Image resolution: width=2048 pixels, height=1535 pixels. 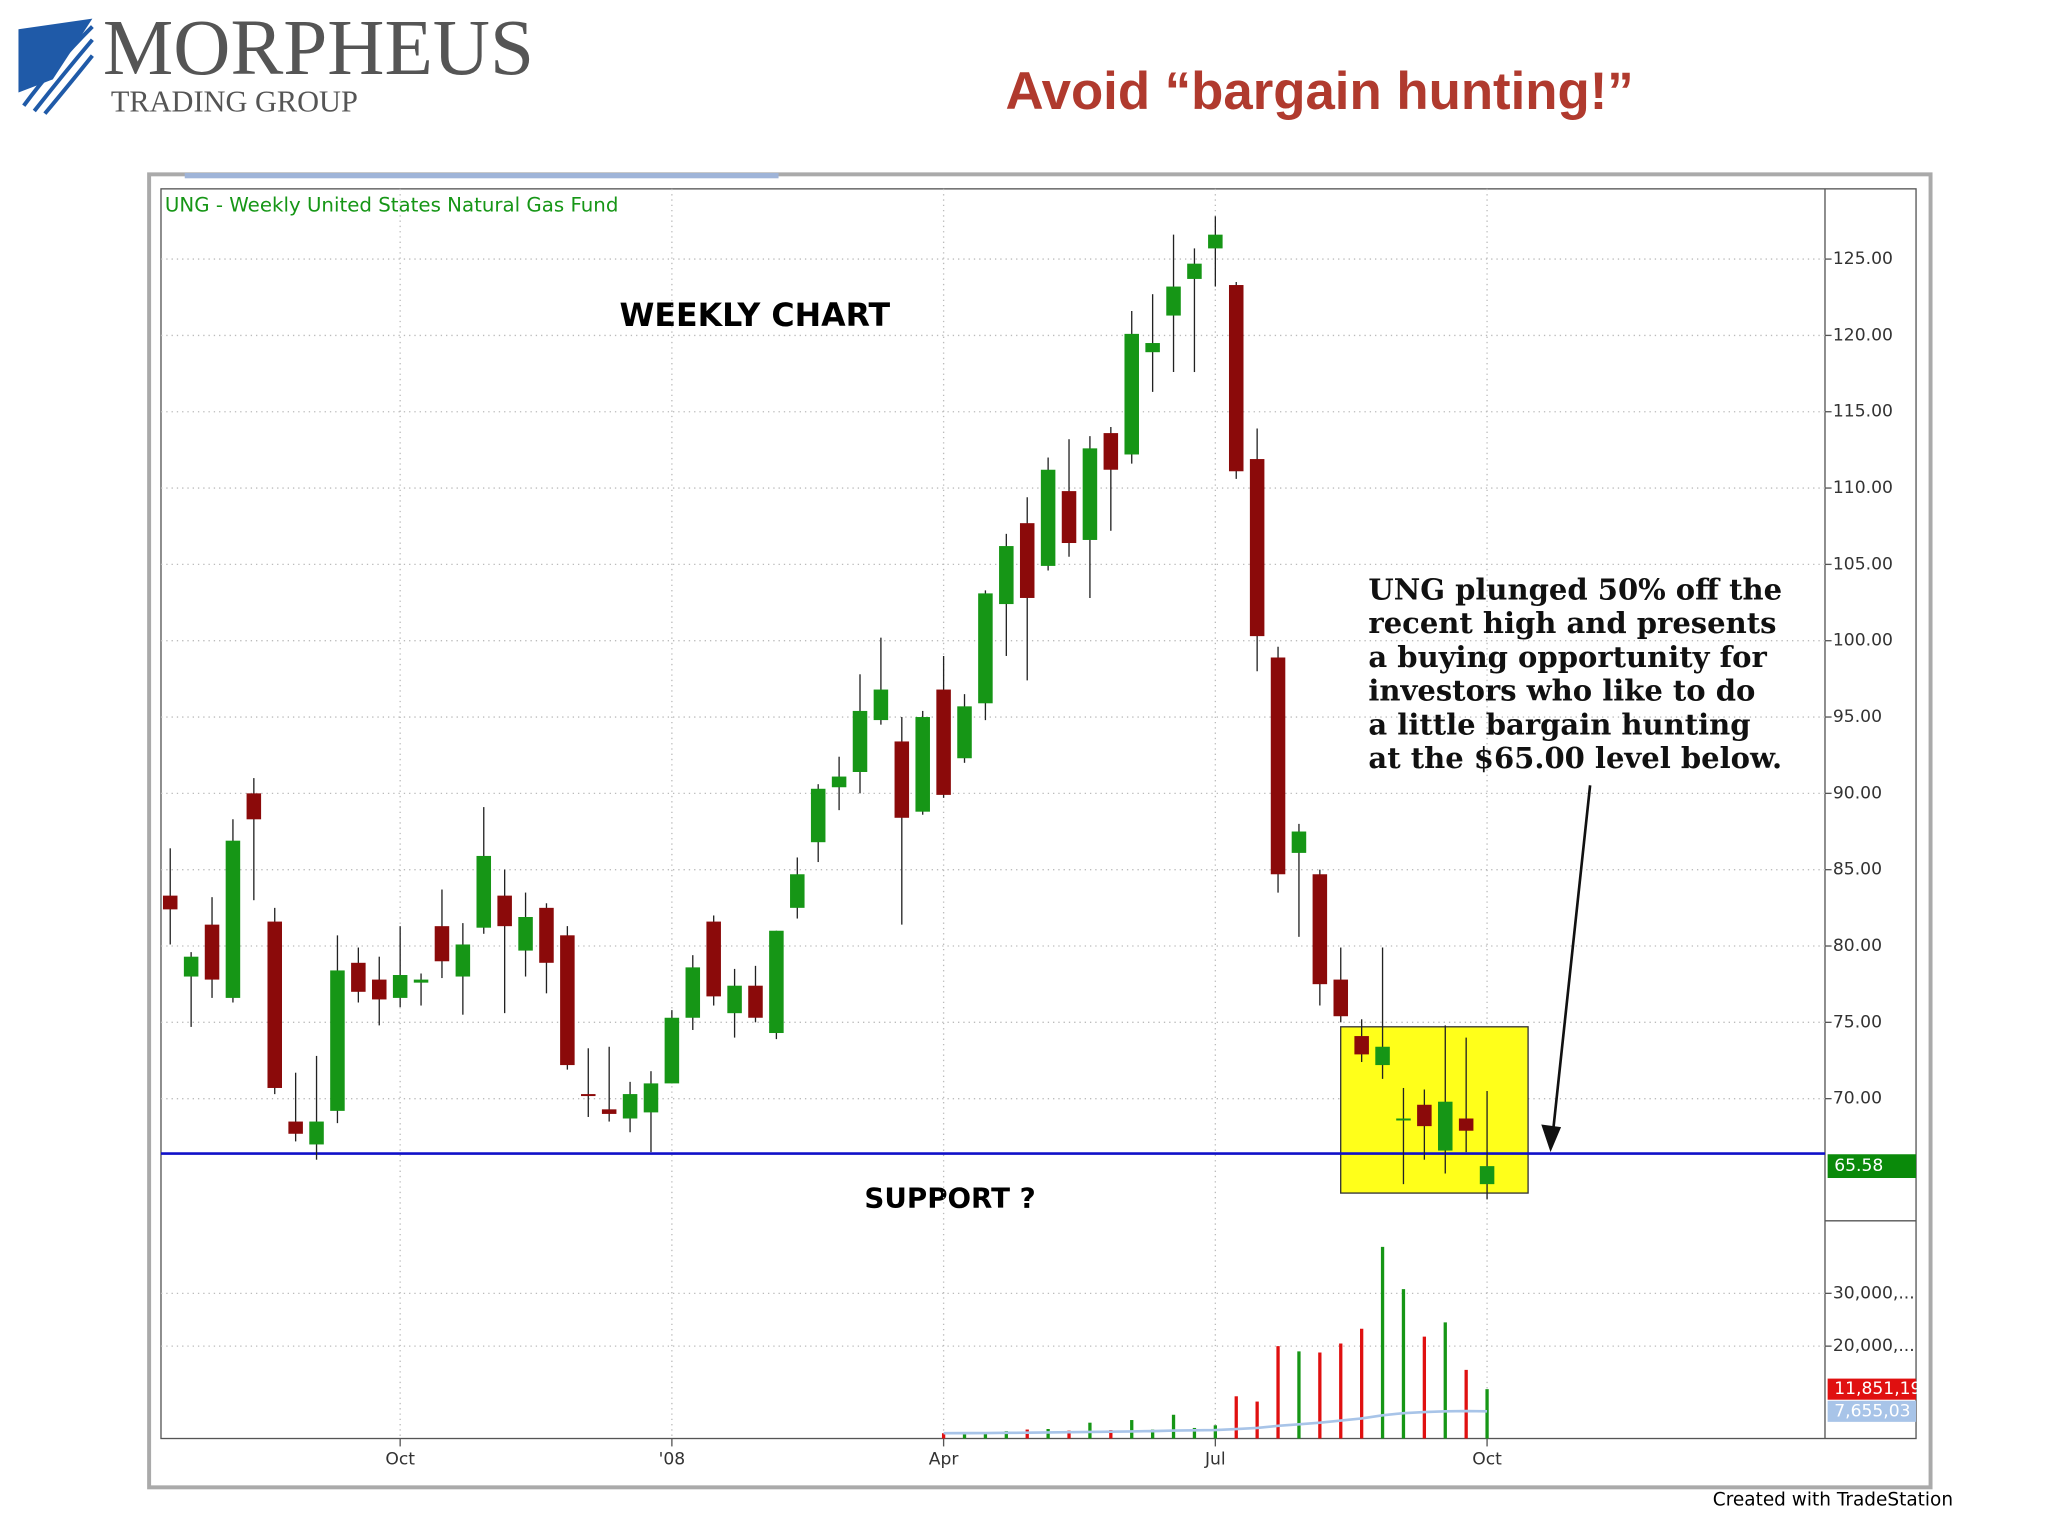 What do you see at coordinates (754, 316) in the screenshot?
I see `weekly-label: WEEKLY CHART` at bounding box center [754, 316].